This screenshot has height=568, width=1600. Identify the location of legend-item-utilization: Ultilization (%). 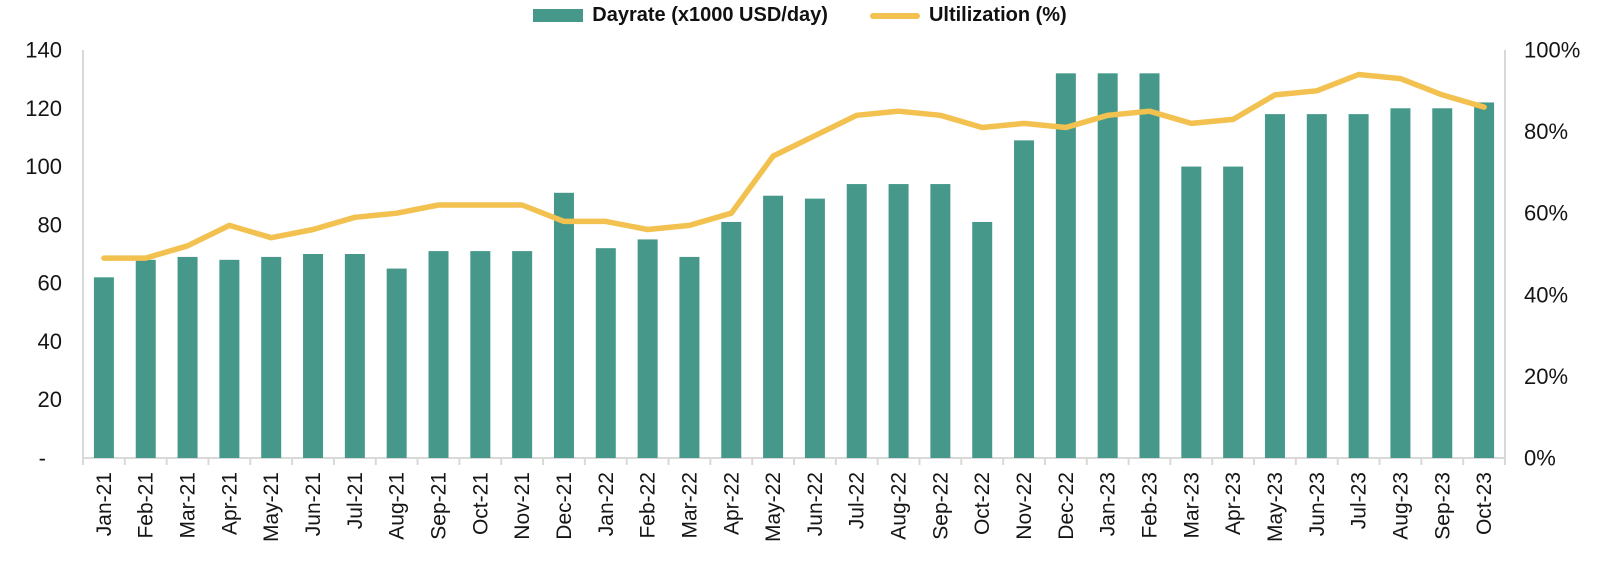
(968, 15).